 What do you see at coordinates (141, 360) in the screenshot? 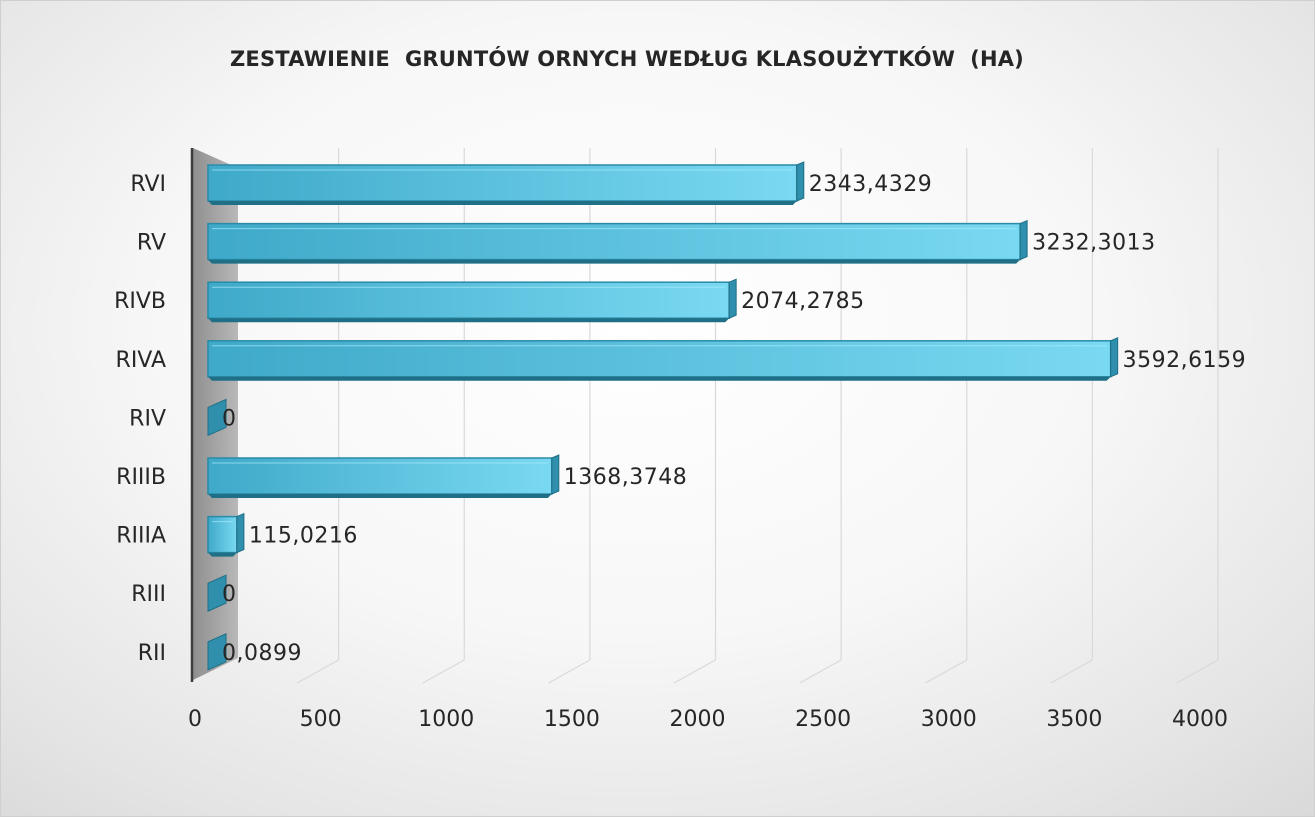
I see `category-label: RIVA` at bounding box center [141, 360].